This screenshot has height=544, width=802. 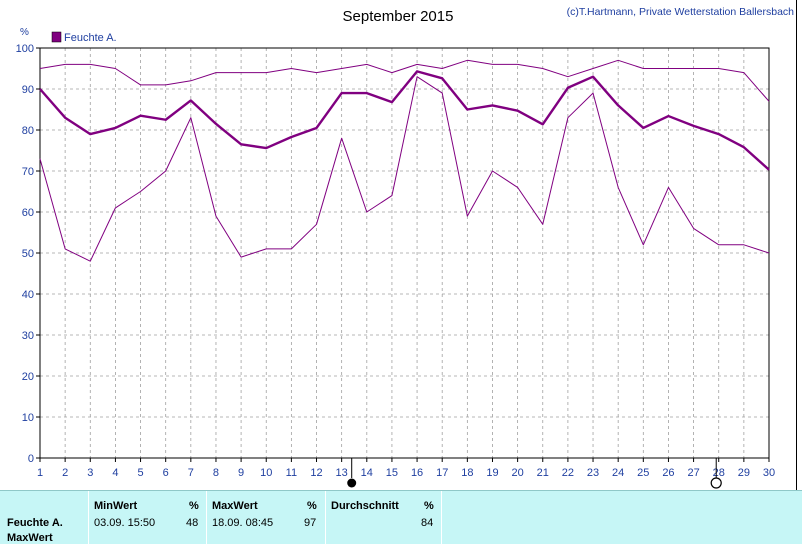 What do you see at coordinates (65, 473) in the screenshot?
I see `x-tick-label: 2` at bounding box center [65, 473].